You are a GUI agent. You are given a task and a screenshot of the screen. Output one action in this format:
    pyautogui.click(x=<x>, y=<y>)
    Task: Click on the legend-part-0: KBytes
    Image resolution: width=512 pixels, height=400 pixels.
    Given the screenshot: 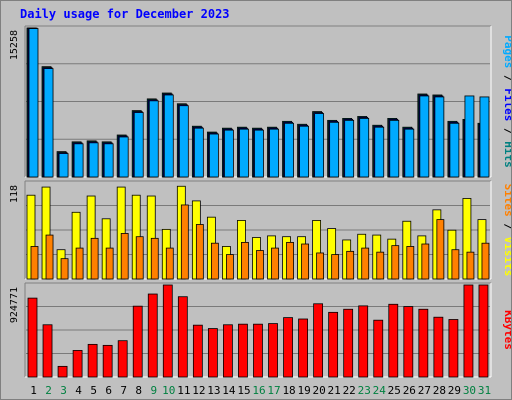 What is the action you would take?
    pyautogui.click(x=506, y=330)
    